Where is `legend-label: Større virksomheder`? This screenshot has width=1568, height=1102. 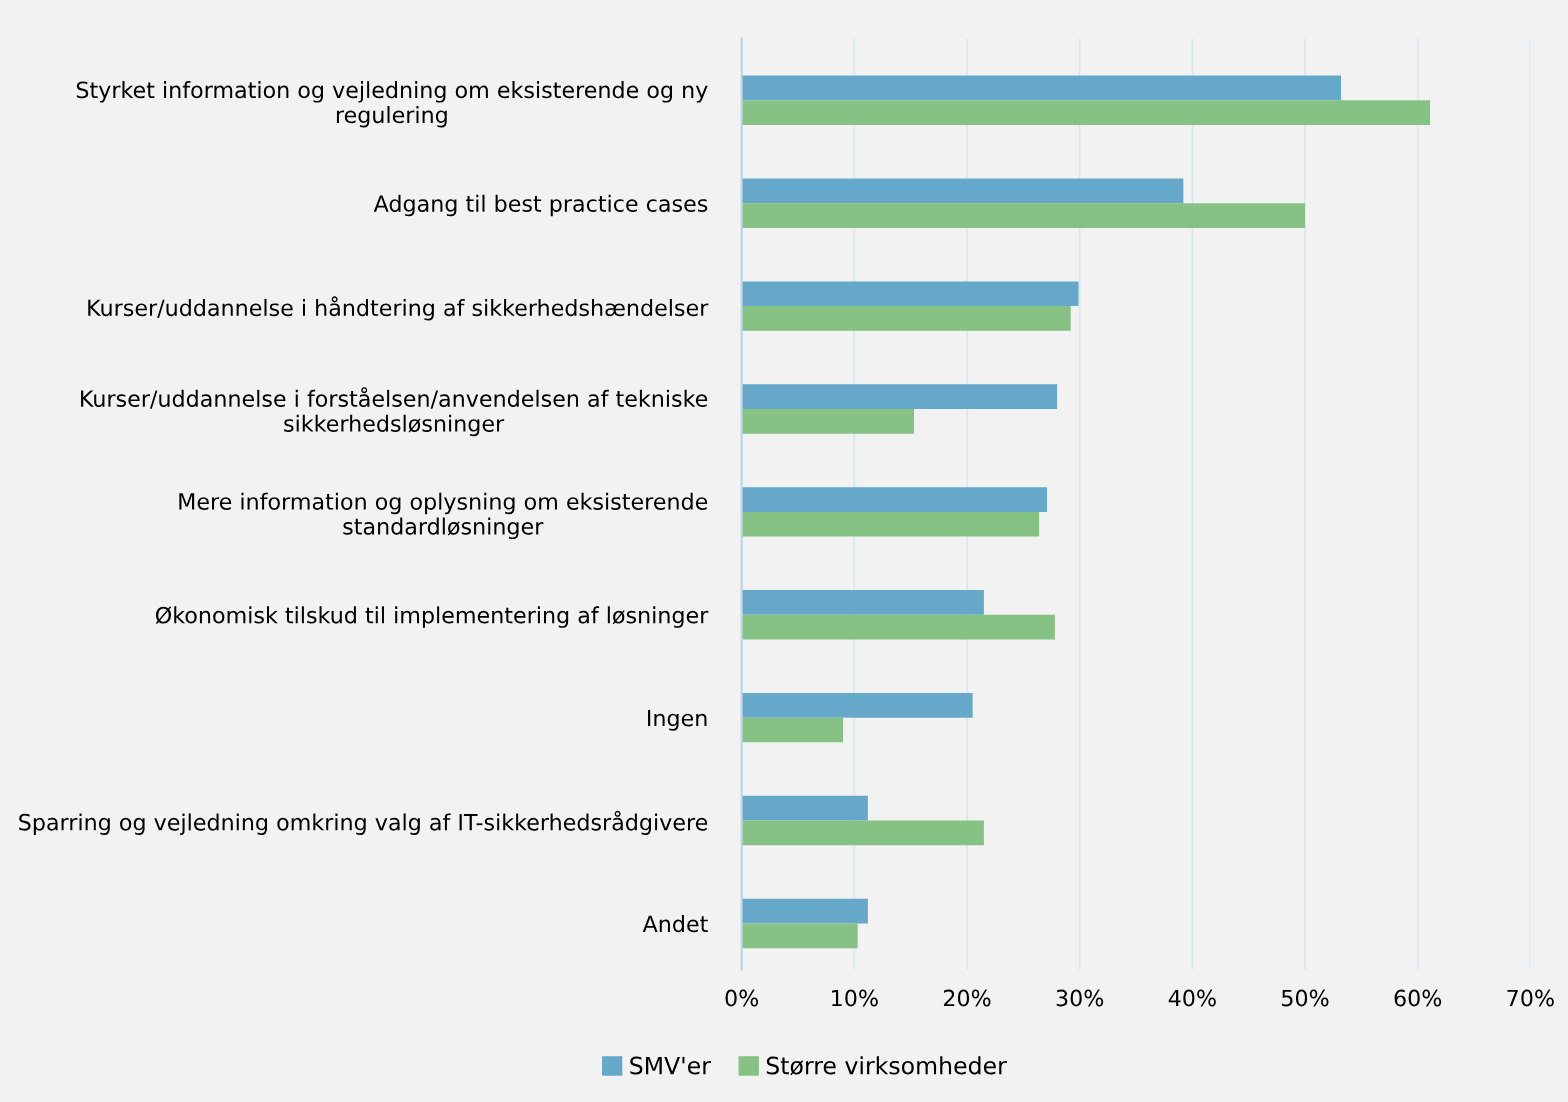
legend-label: Større virksomheder is located at coordinates (886, 1066).